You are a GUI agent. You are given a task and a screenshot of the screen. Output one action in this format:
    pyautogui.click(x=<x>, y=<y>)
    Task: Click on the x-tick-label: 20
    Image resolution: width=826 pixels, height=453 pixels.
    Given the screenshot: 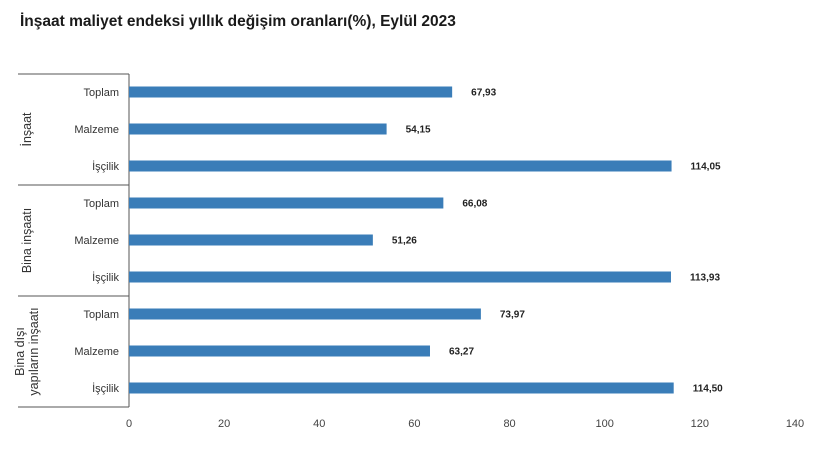 What is the action you would take?
    pyautogui.click(x=224, y=424)
    